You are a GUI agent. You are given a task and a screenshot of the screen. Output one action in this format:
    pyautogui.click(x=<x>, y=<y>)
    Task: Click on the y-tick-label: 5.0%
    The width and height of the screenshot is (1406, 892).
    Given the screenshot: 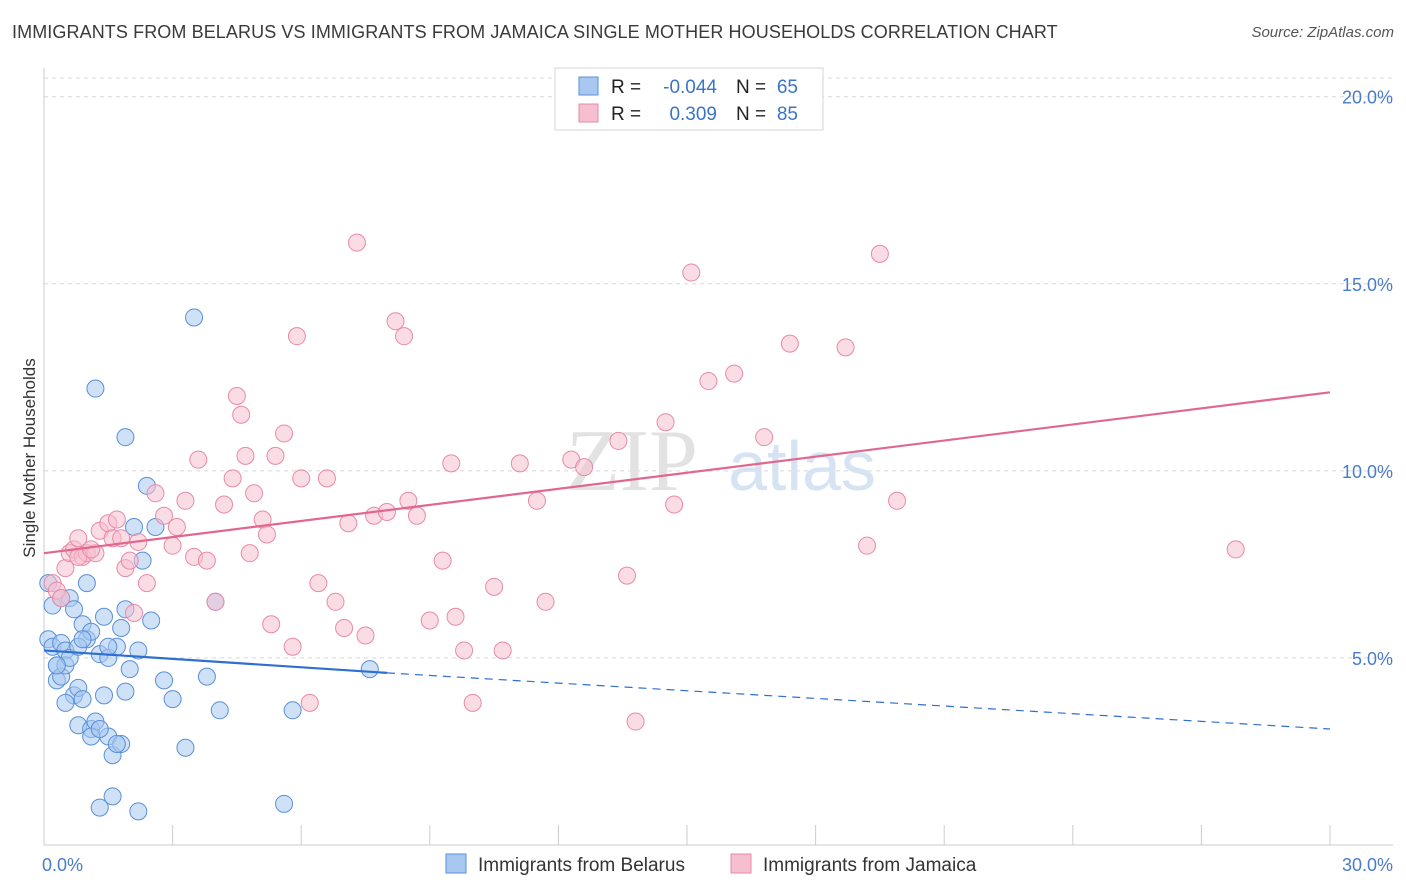 What is the action you would take?
    pyautogui.click(x=1372, y=659)
    